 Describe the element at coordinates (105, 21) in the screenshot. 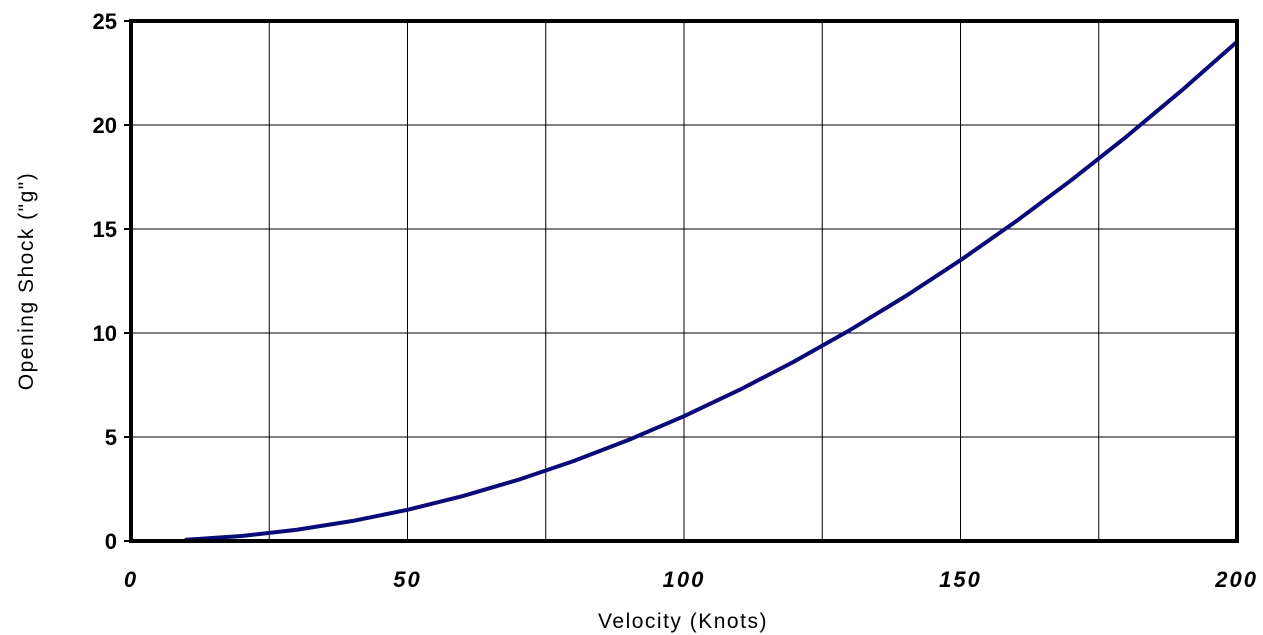

I see `y-tick-label-5: 25` at that location.